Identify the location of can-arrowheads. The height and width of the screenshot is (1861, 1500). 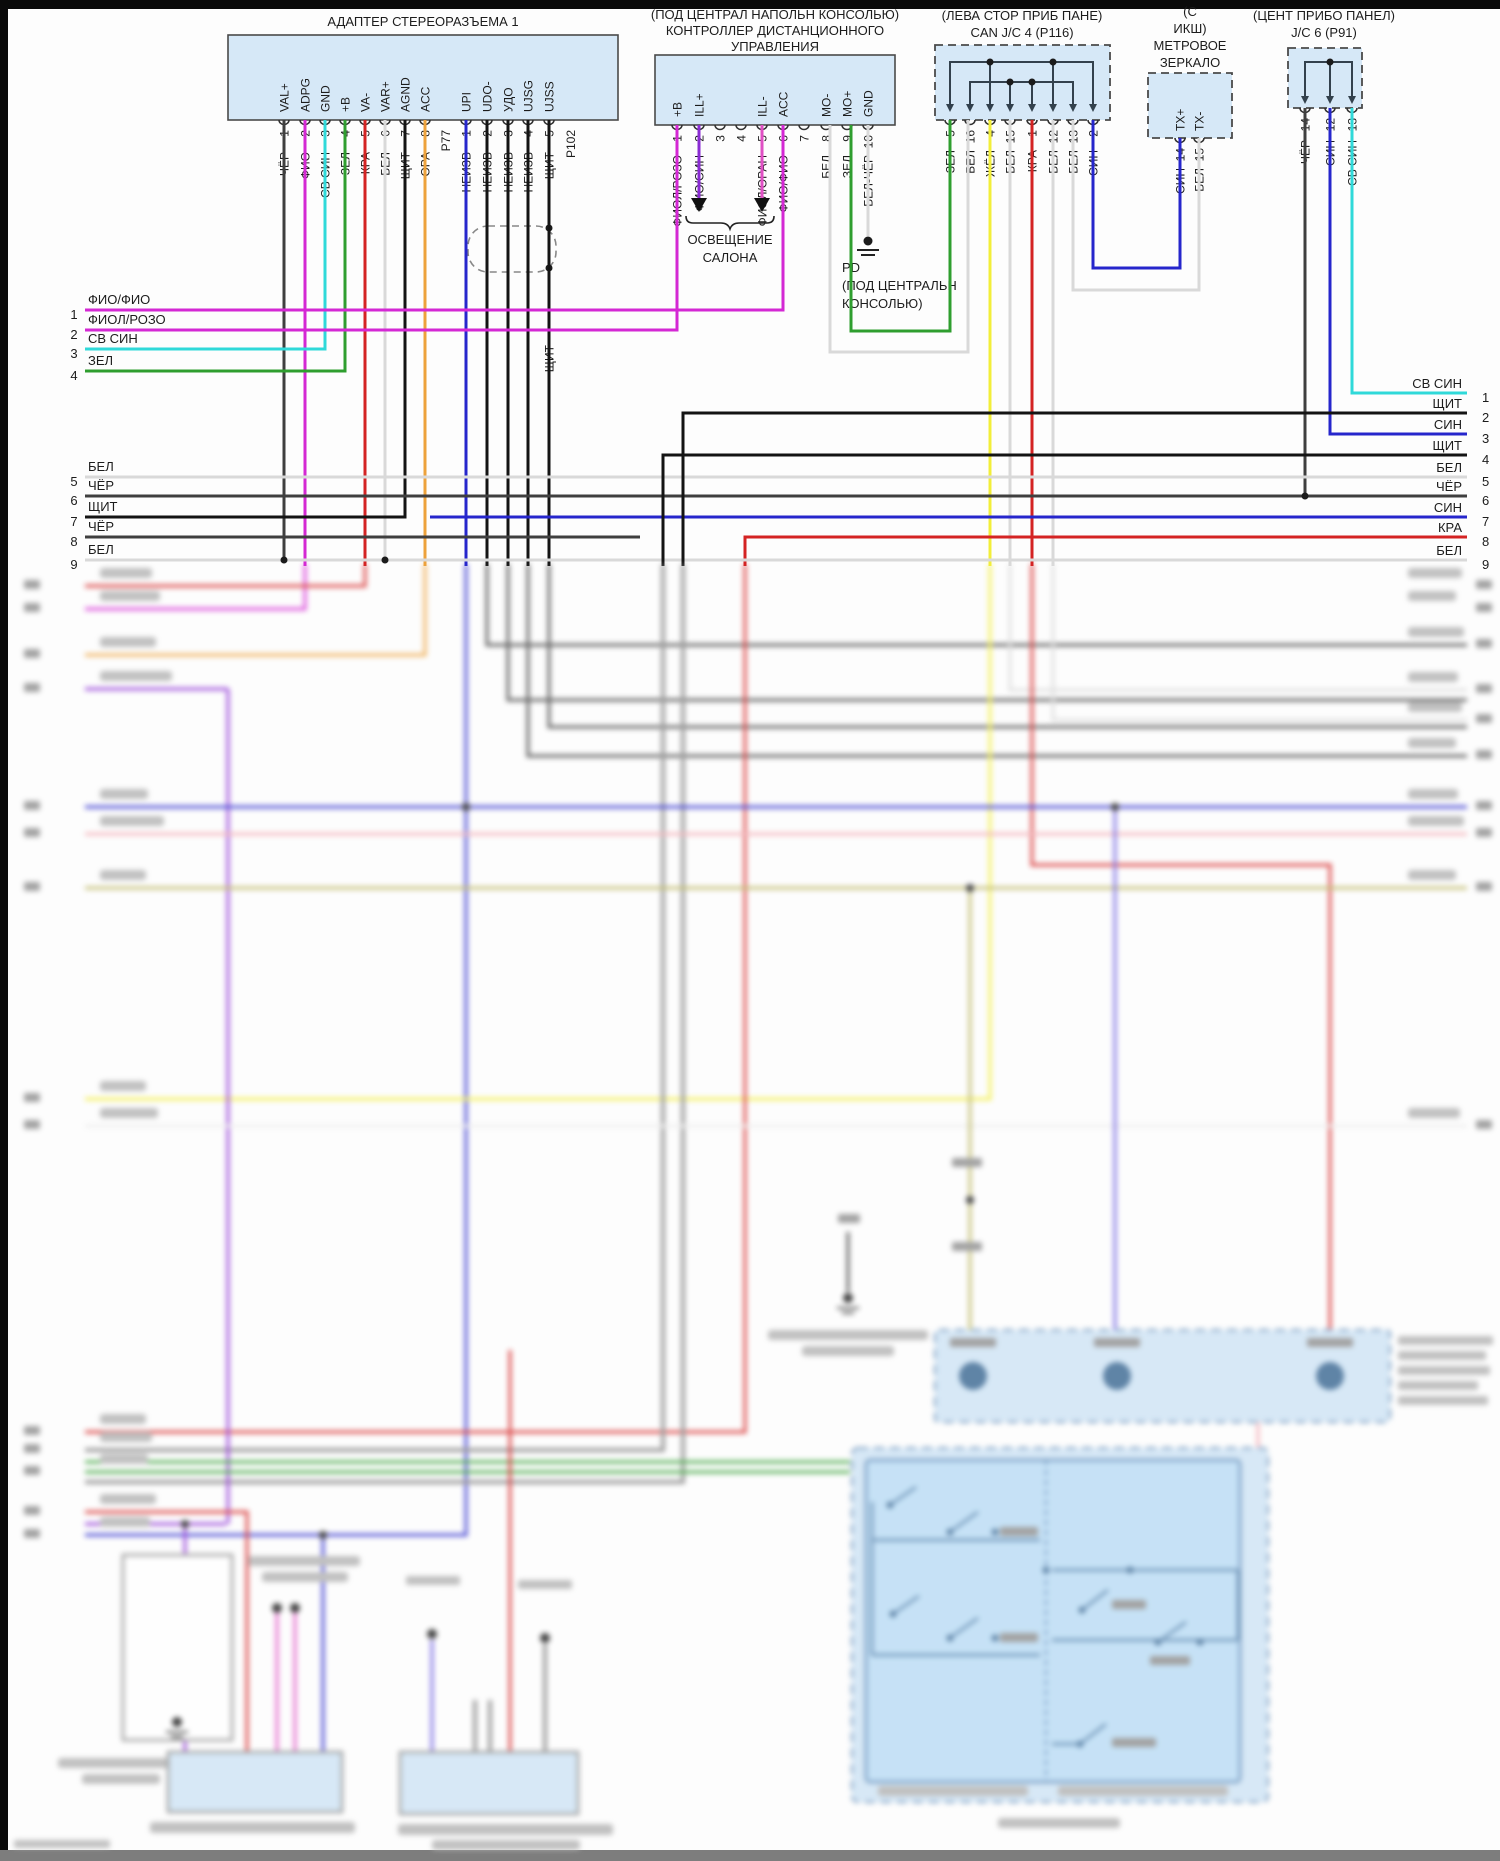
(1021, 108).